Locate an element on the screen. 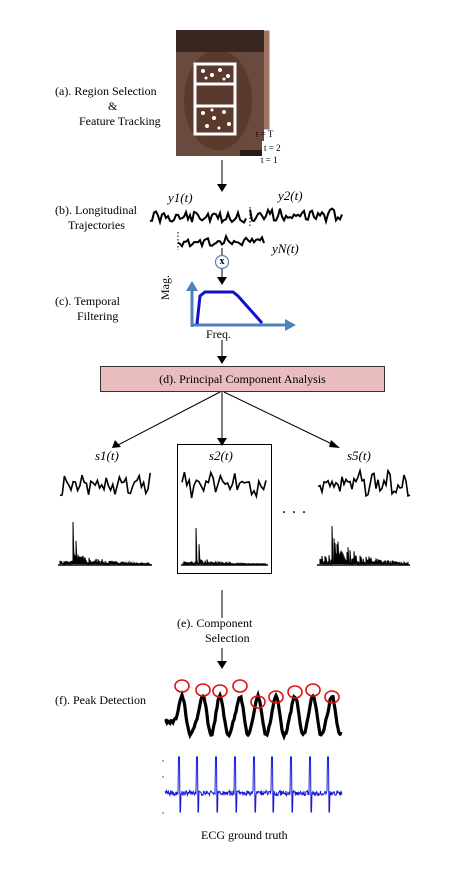  component-signal-s5 is located at coordinates (364, 482).